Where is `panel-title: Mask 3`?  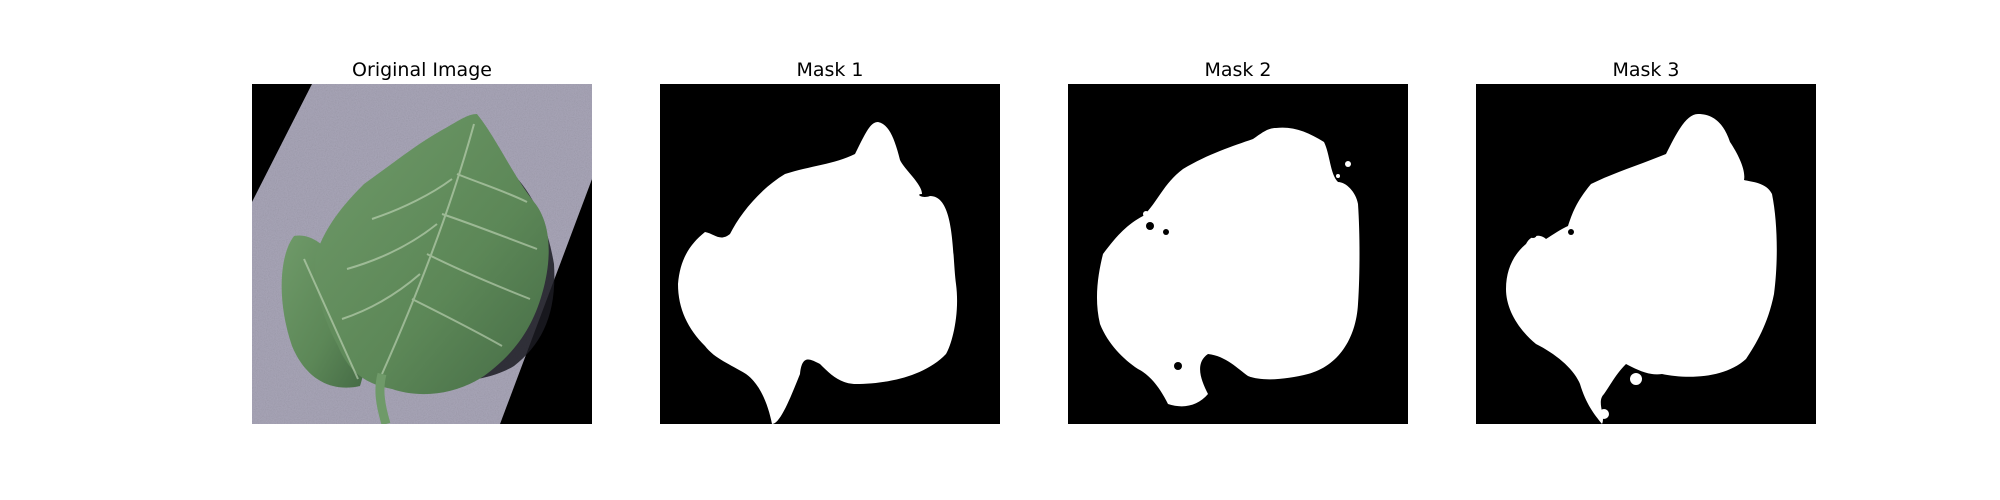
panel-title: Mask 3 is located at coordinates (1646, 70).